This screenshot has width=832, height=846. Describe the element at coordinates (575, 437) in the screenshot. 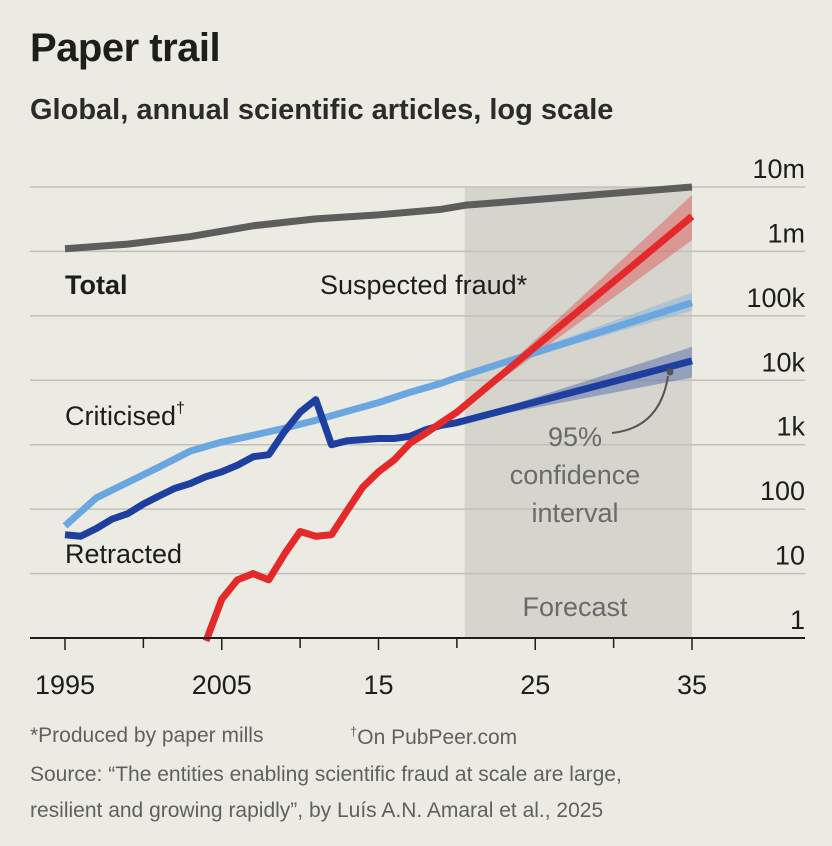

I see `ci-annotation-line: 95%` at that location.